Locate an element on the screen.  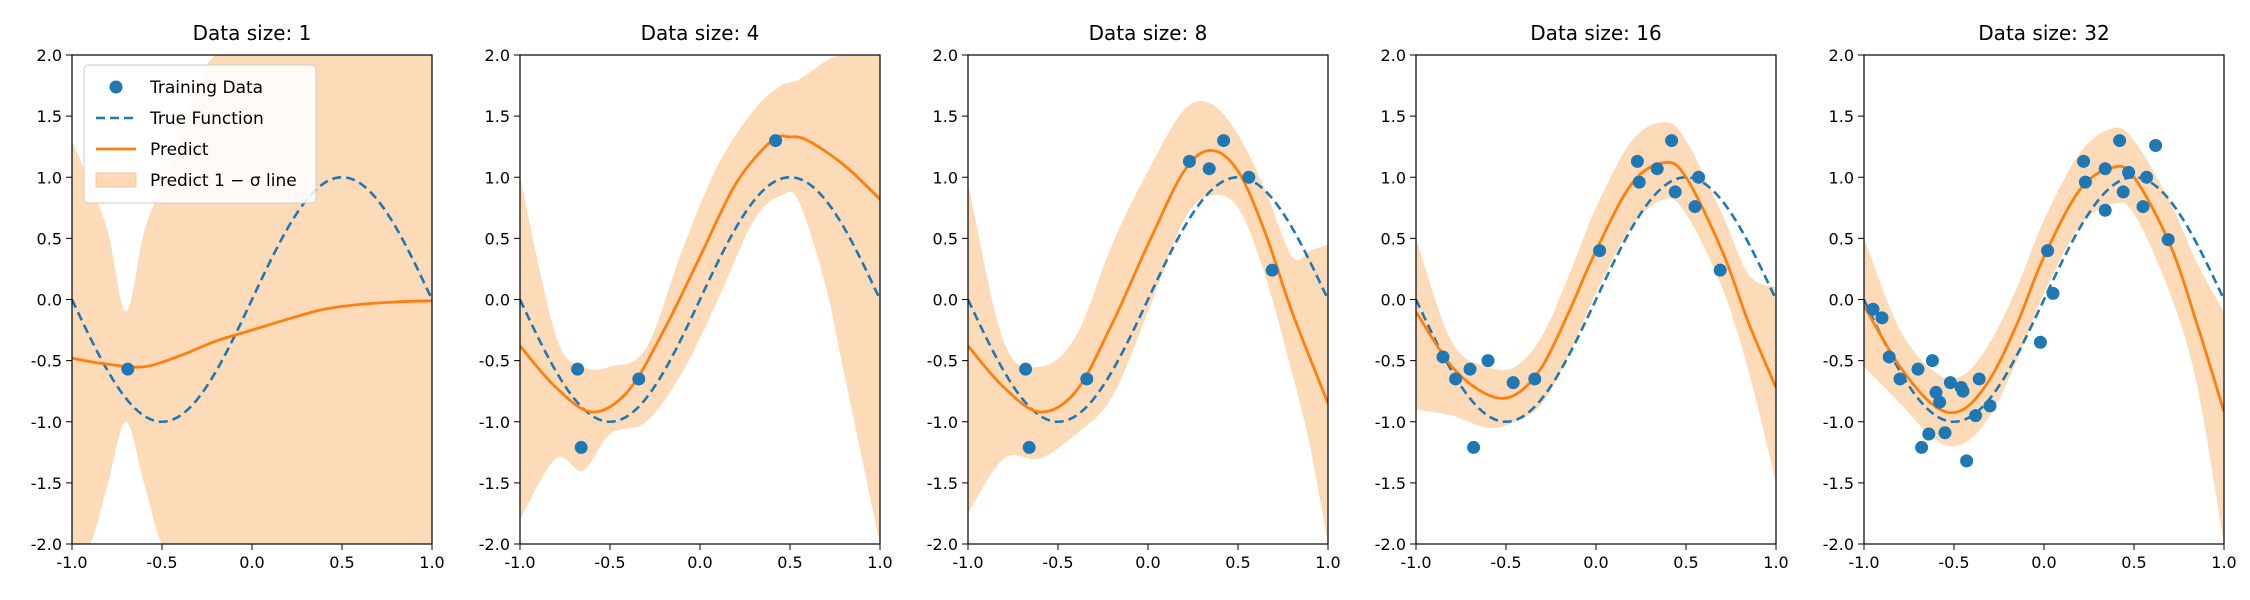
legend-band-label: Predict 1 − σ line is located at coordinates (223, 181).